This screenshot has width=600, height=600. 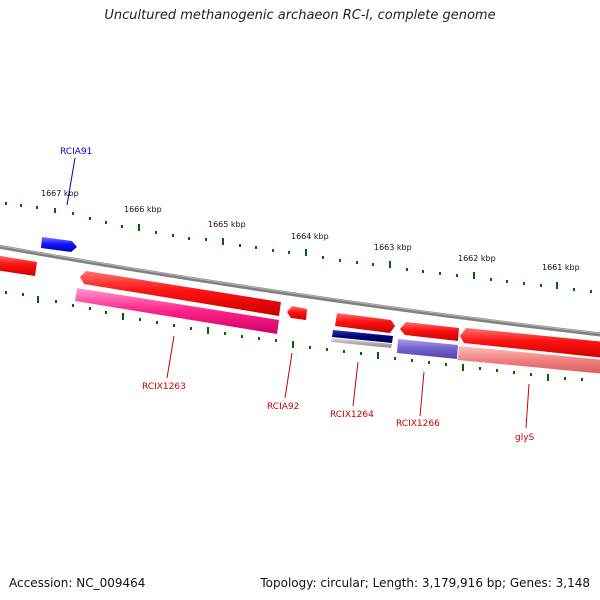 I want to click on gene-label-glys: glyS, so click(x=525, y=438).